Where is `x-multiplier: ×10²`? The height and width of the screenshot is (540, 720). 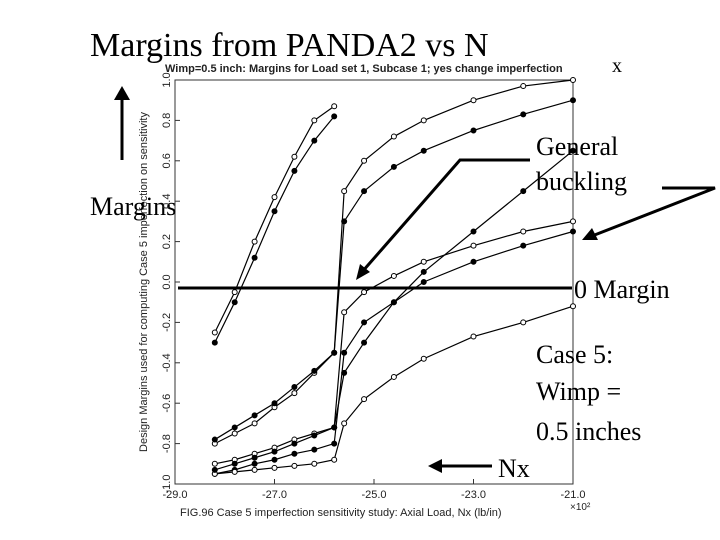 x-multiplier: ×10² is located at coordinates (580, 507).